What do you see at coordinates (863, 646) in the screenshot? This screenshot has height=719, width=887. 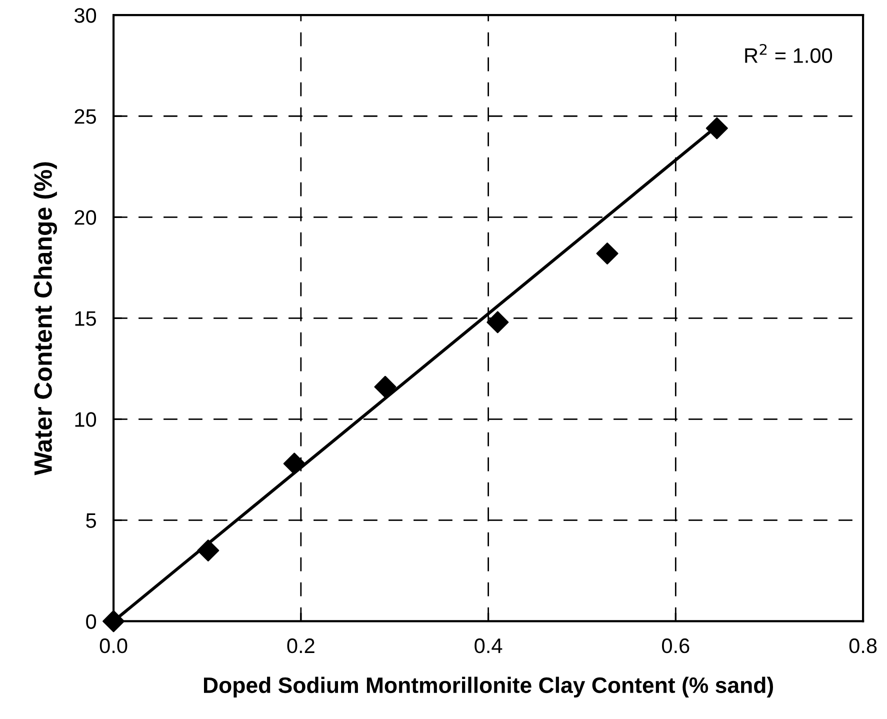 I see `x-tick-label: 0.8` at bounding box center [863, 646].